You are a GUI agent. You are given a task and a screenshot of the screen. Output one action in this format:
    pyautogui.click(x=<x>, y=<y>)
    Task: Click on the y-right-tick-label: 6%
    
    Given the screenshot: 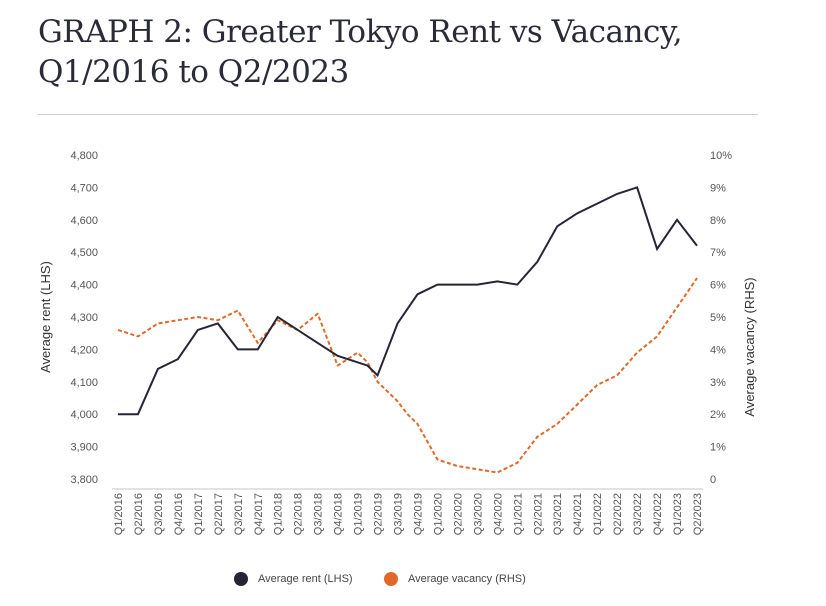 What is the action you would take?
    pyautogui.click(x=718, y=286)
    